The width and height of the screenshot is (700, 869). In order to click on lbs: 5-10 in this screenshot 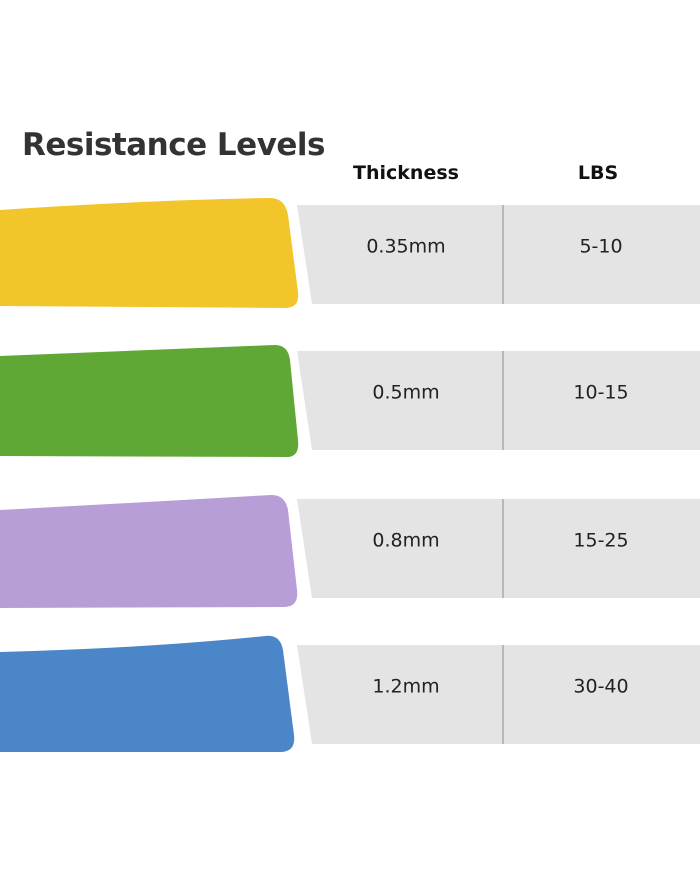, I will do `click(600, 247)`.